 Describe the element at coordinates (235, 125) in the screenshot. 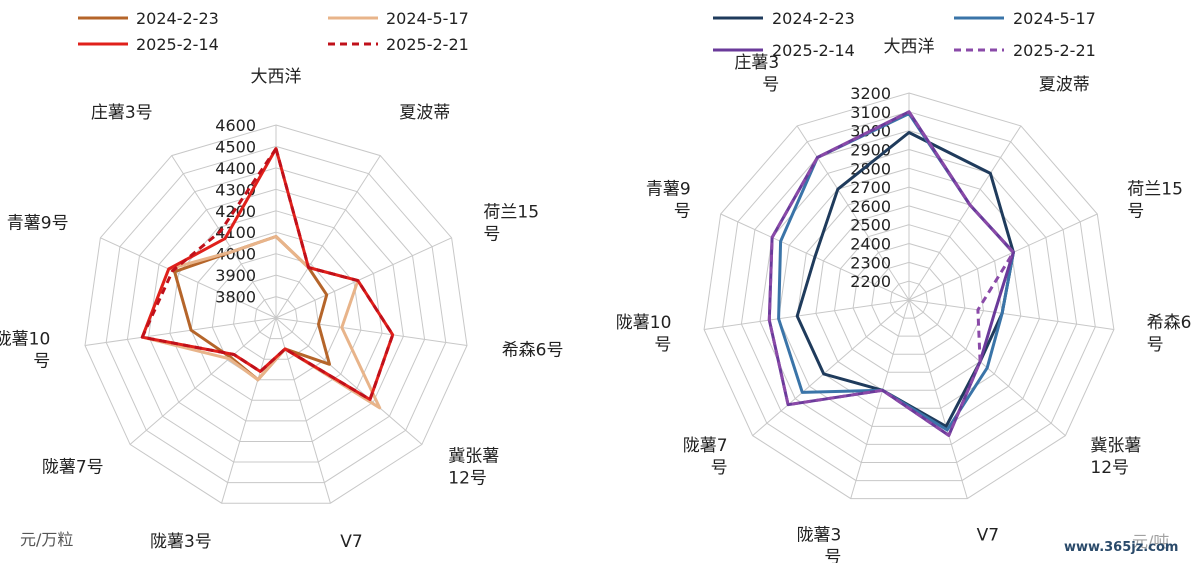

I see `tick-label: 4600` at that location.